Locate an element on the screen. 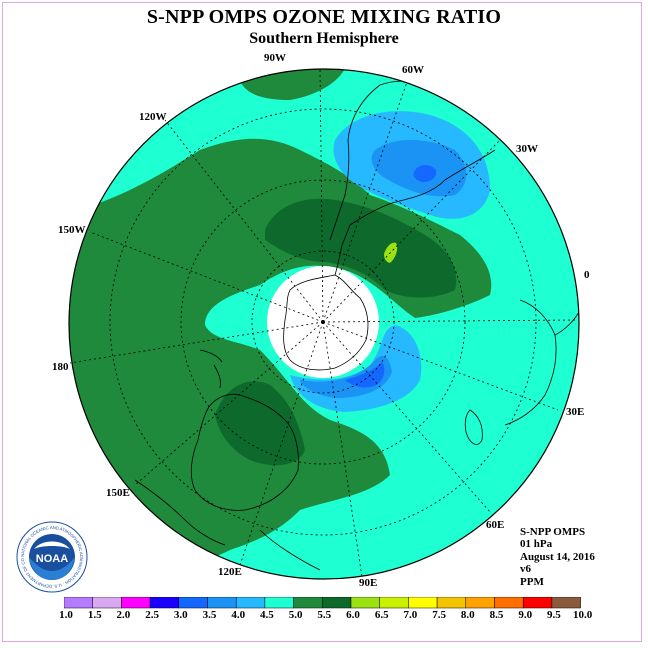 The height and width of the screenshot is (648, 648). contour-4.0-4.5-small is located at coordinates (400, 336).